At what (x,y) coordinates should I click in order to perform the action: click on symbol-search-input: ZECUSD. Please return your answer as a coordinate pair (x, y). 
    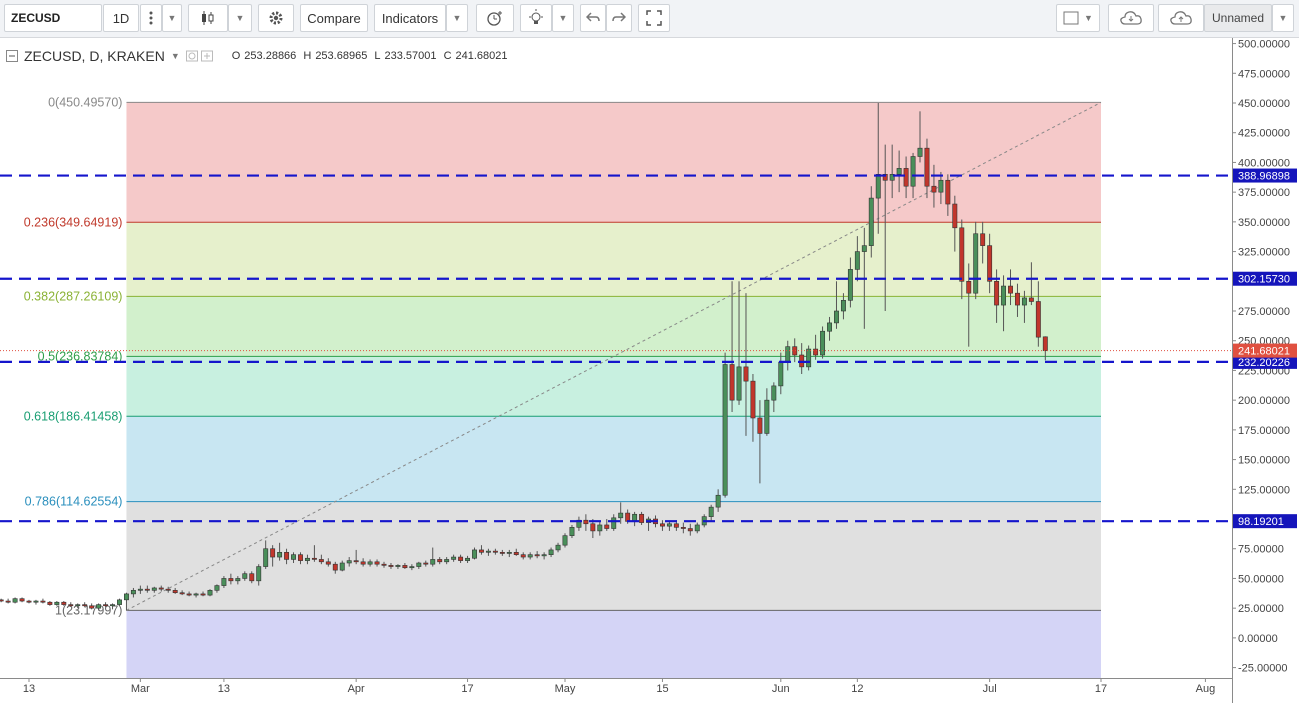
    Looking at the image, I should click on (53, 18).